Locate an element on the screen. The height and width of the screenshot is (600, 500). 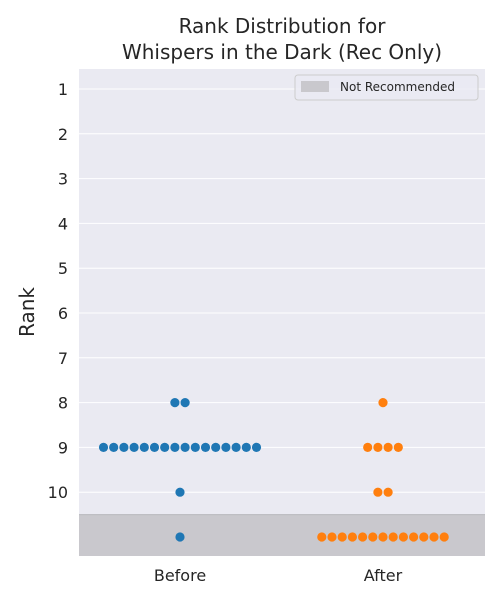
legend-box is located at coordinates (386, 87).